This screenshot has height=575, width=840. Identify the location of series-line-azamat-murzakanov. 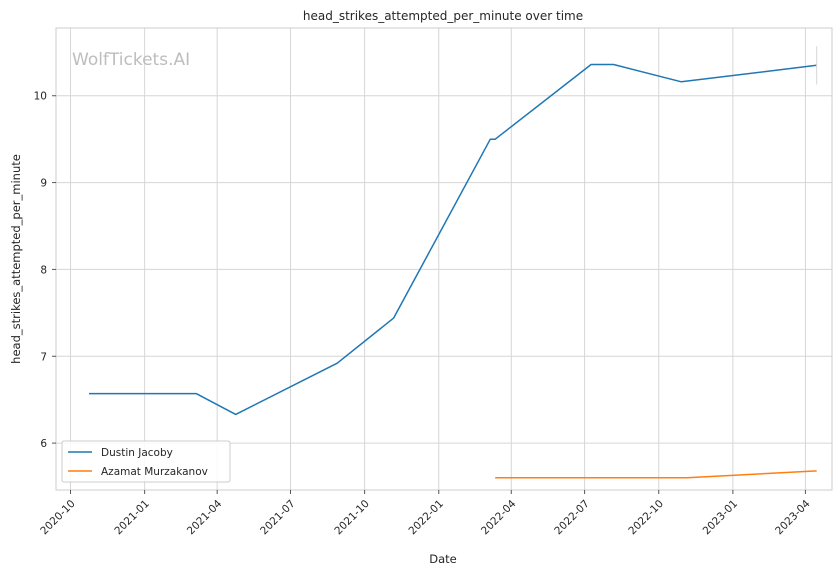
(656, 474).